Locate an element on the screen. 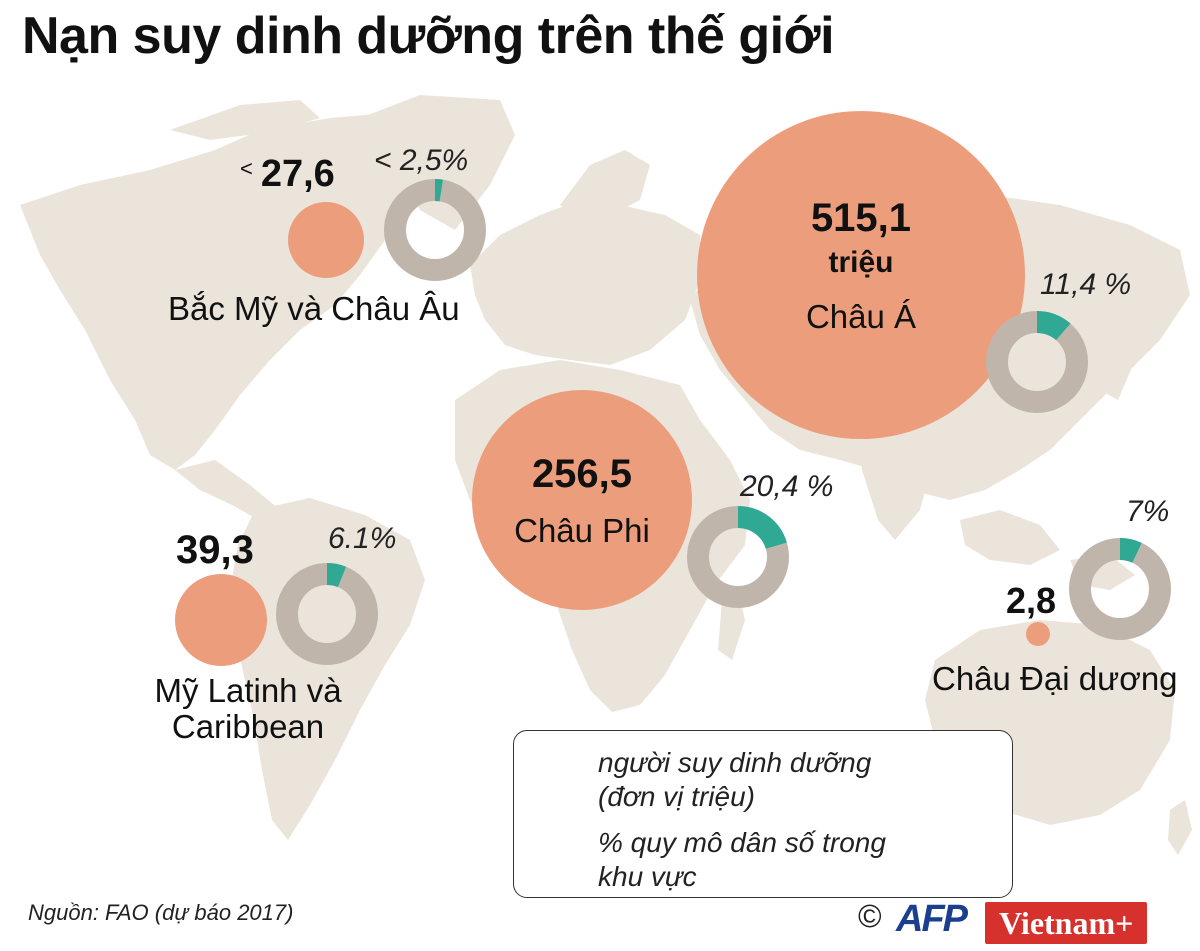 The width and height of the screenshot is (1200, 951). vietnamplus-logo: Vietnam+ is located at coordinates (1066, 923).